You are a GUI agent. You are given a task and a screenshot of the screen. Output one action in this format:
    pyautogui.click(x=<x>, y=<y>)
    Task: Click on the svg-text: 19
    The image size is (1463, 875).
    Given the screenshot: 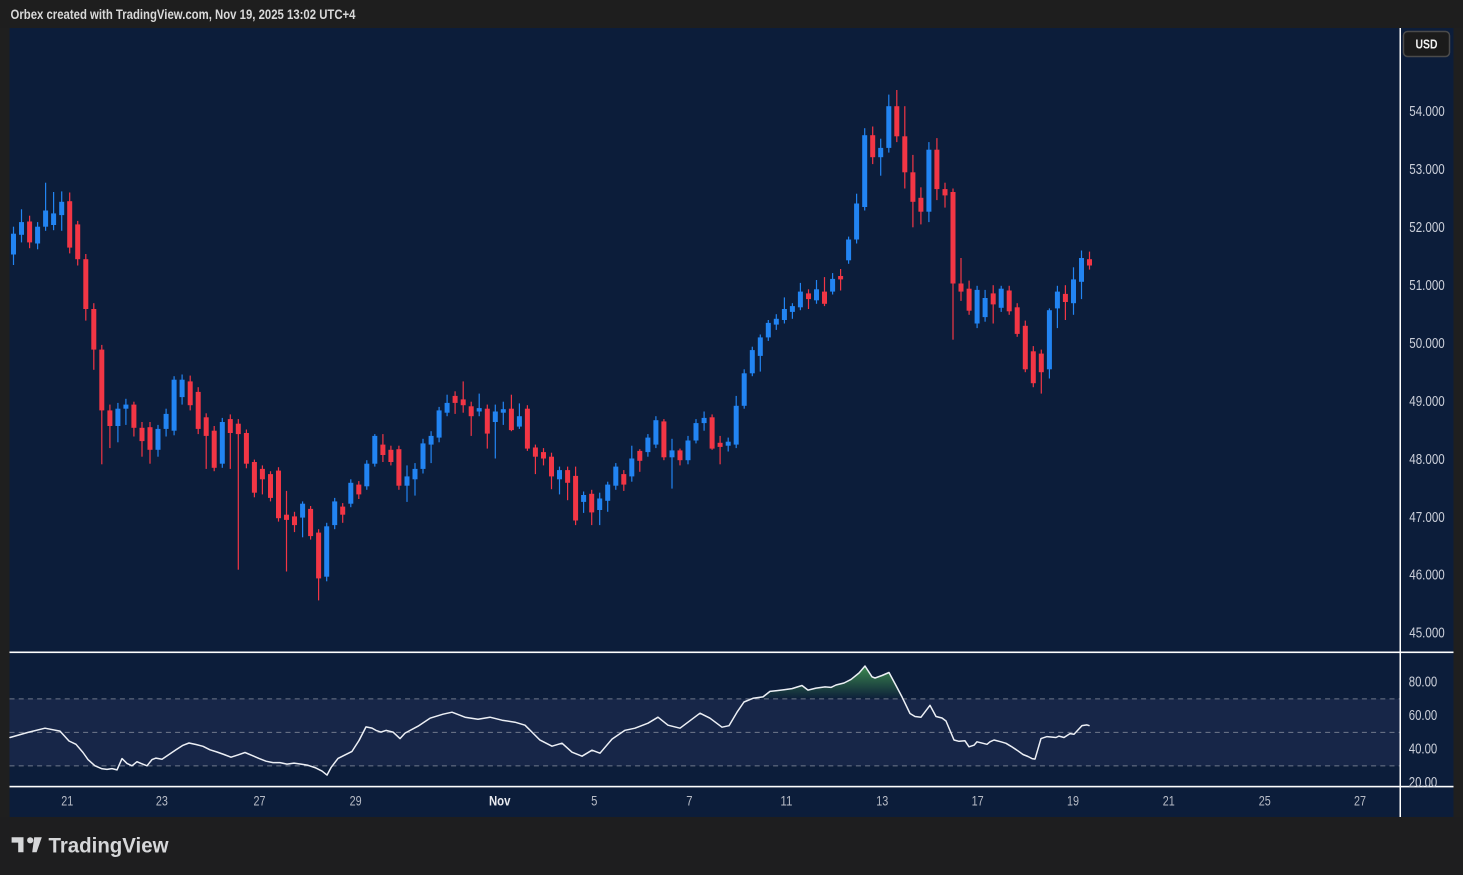 What is the action you would take?
    pyautogui.click(x=1073, y=801)
    